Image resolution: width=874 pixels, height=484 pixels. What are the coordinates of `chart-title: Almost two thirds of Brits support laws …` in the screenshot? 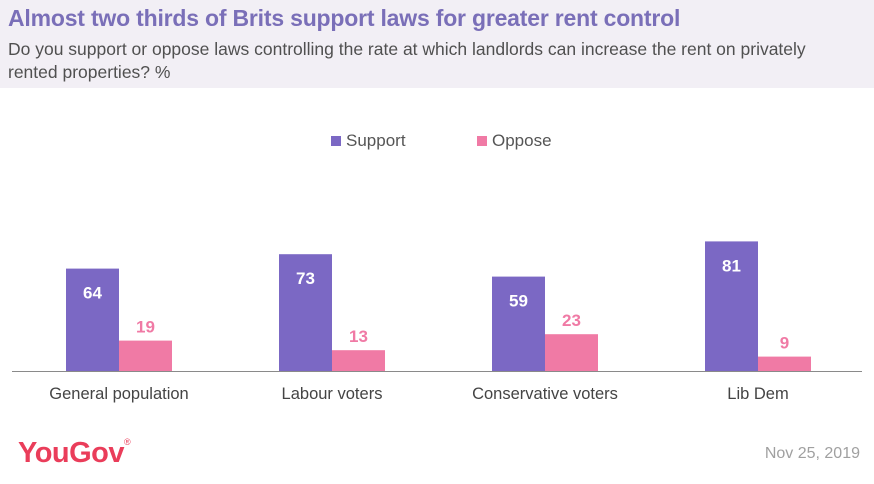 It's located at (344, 18).